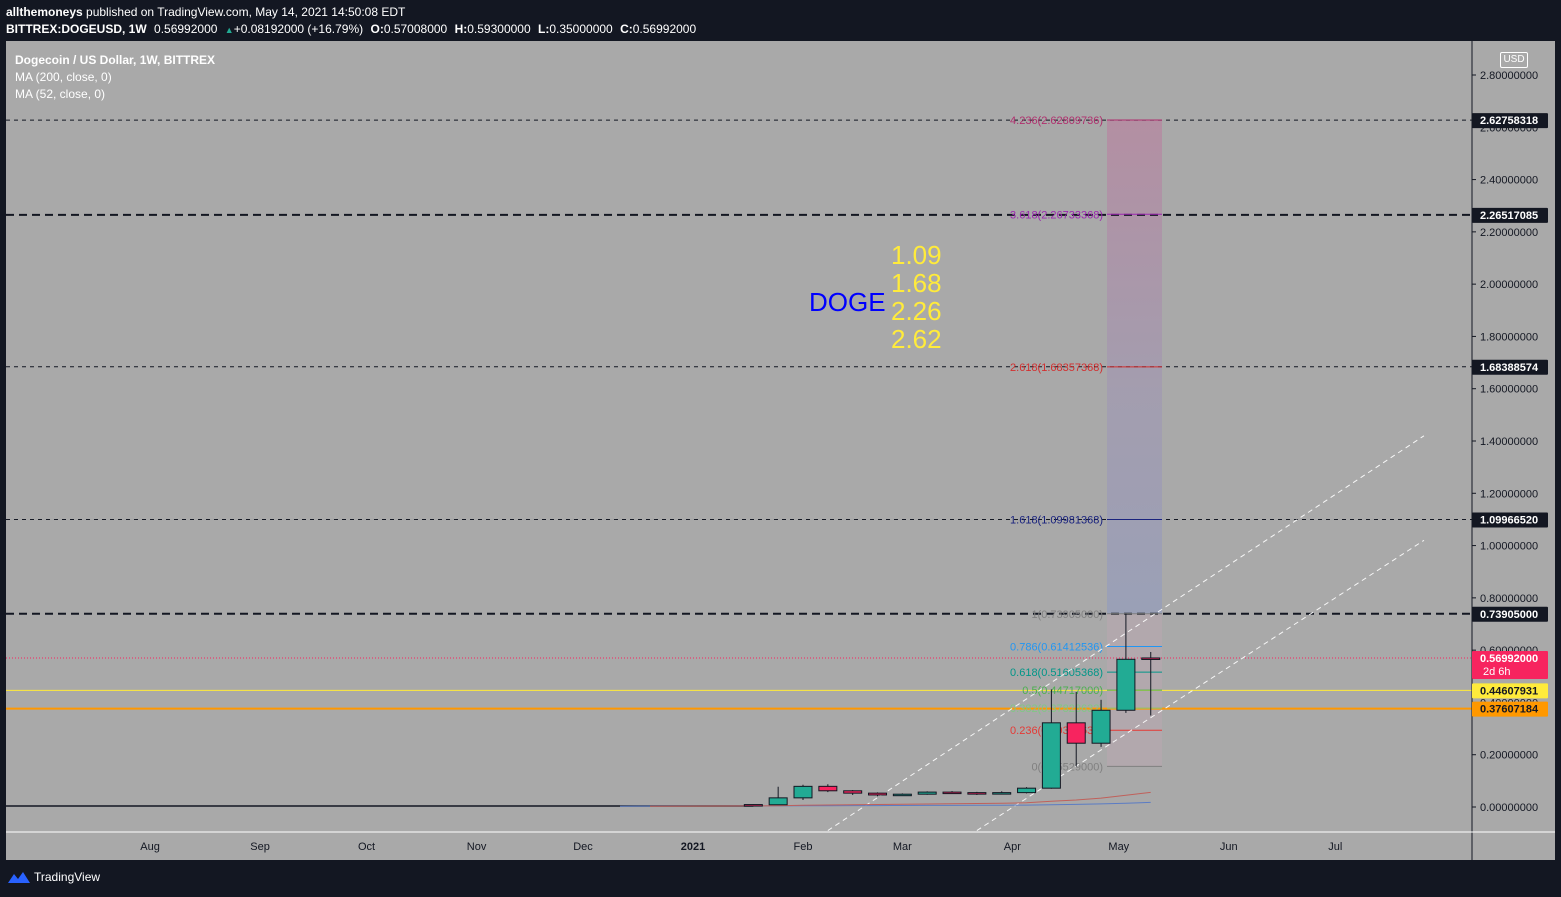 The width and height of the screenshot is (1561, 897). I want to click on x-tick-label: Sep, so click(260, 847).